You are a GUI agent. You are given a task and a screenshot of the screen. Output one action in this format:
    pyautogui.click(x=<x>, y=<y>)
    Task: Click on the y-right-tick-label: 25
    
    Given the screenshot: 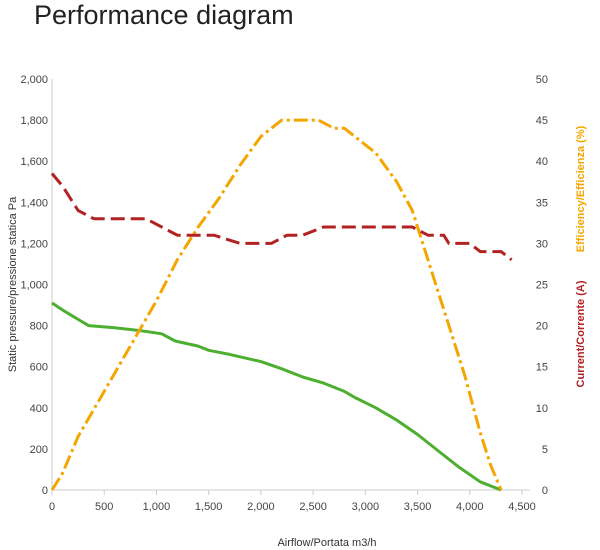 What is the action you would take?
    pyautogui.click(x=542, y=286)
    